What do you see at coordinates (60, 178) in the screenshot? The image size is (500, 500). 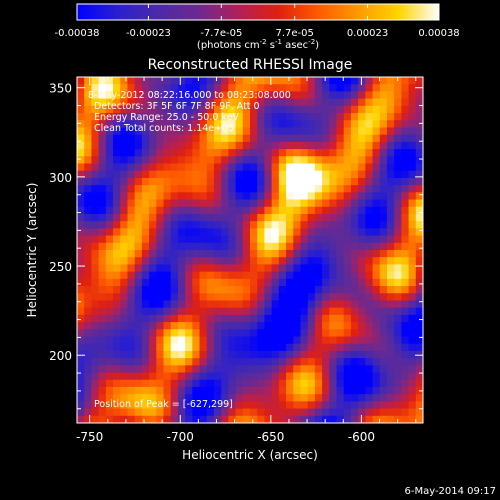 I see `y-tick-label: 300` at bounding box center [60, 178].